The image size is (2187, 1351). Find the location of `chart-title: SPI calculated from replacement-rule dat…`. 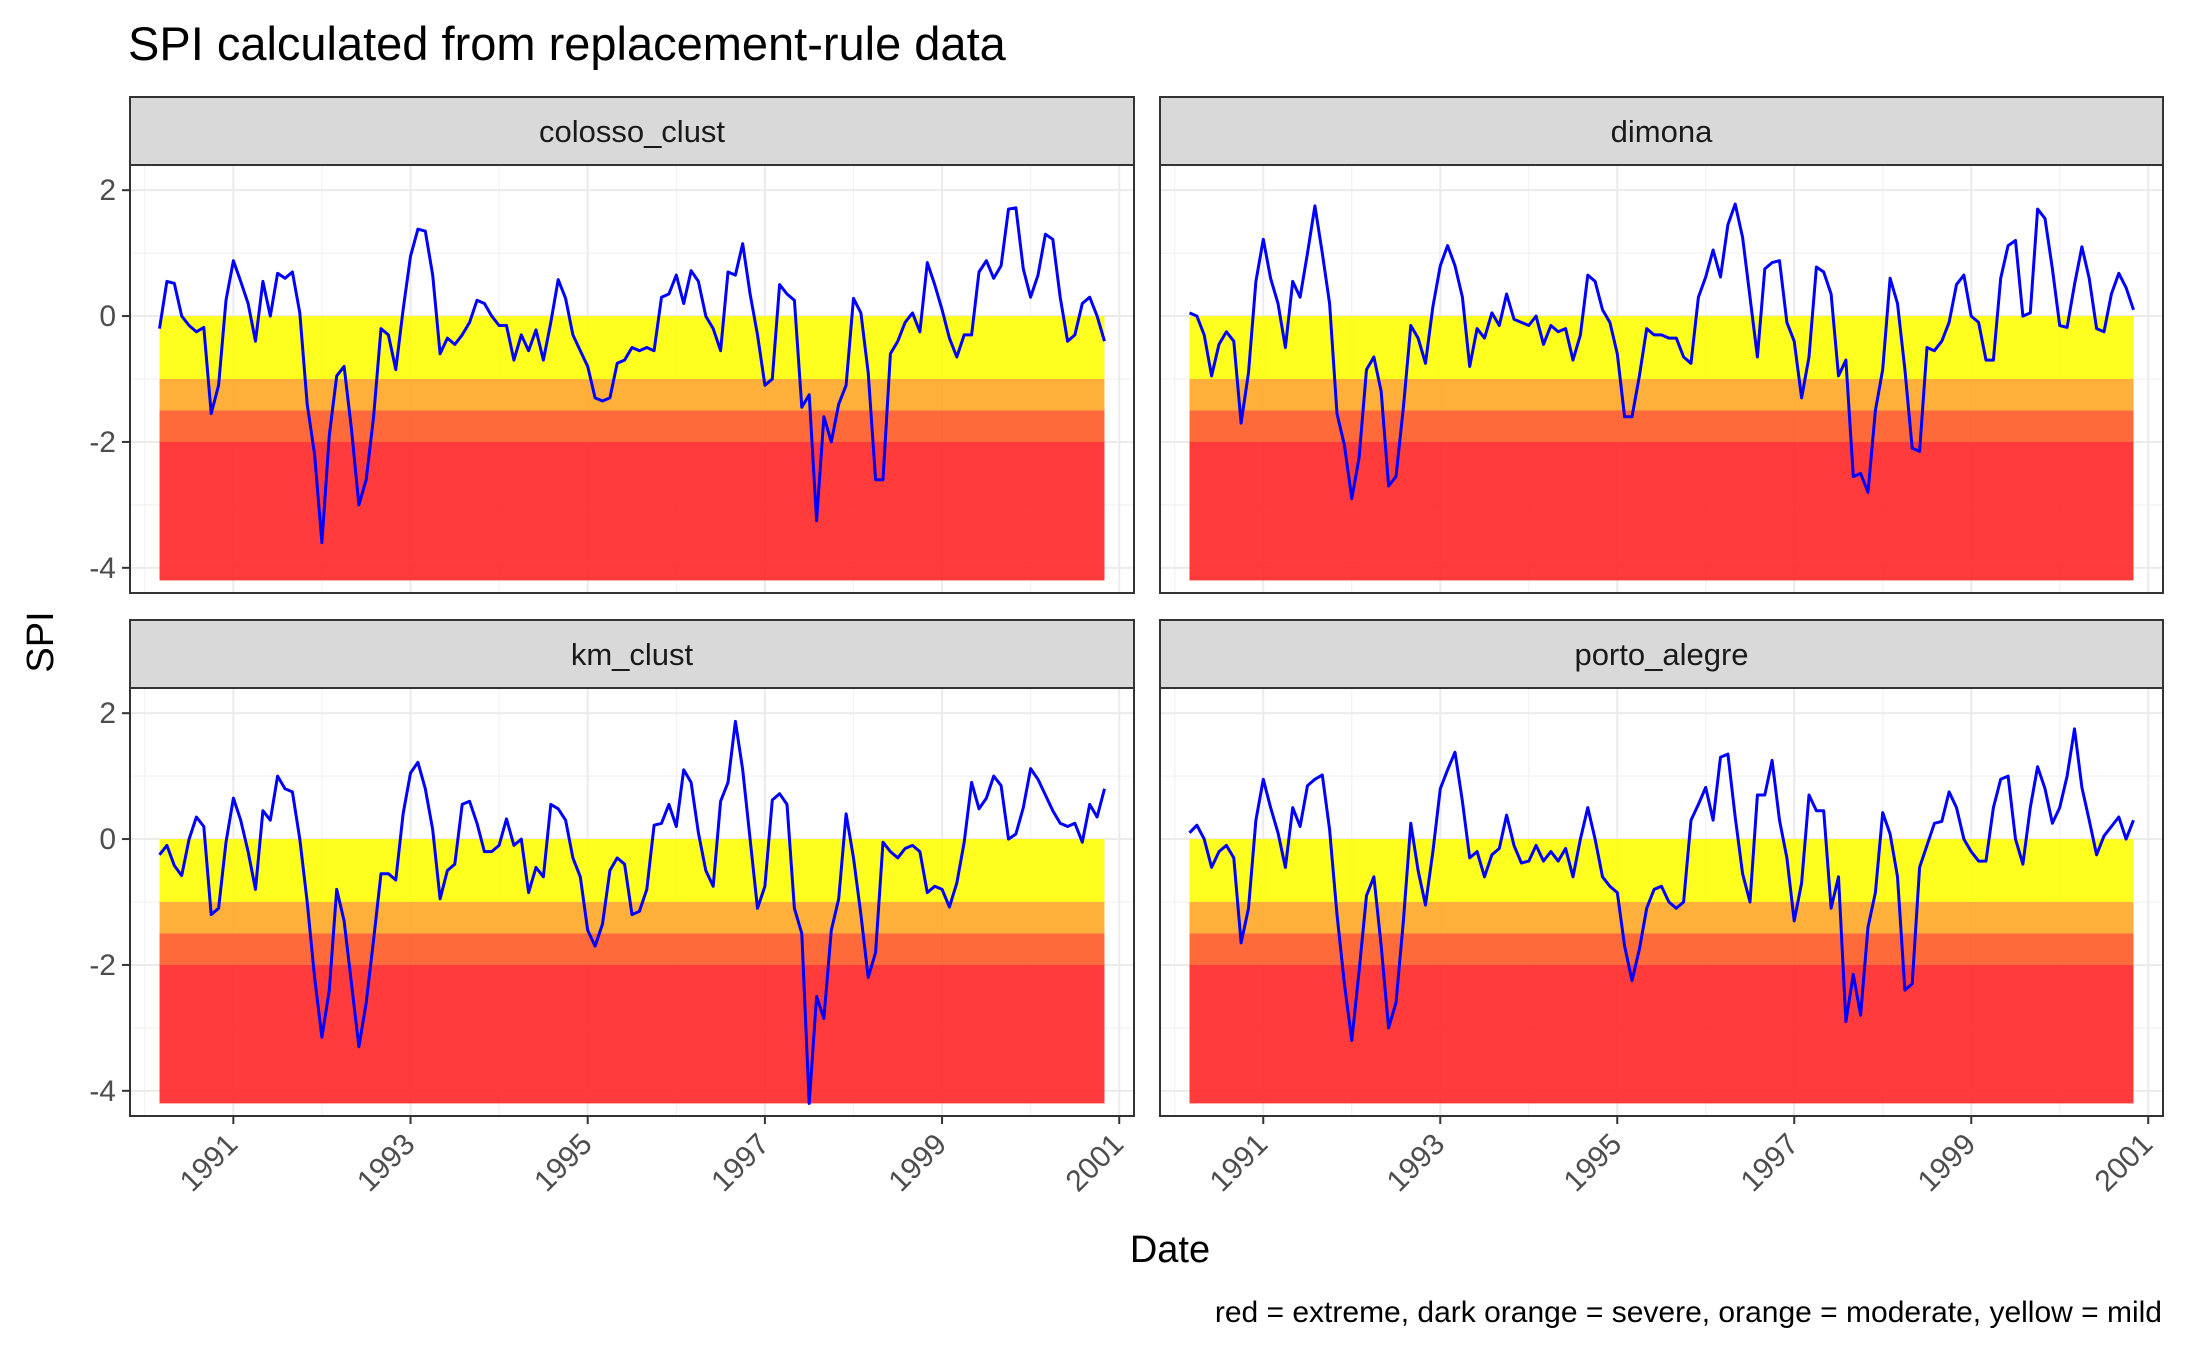

chart-title: SPI calculated from replacement-rule dat… is located at coordinates (567, 43).